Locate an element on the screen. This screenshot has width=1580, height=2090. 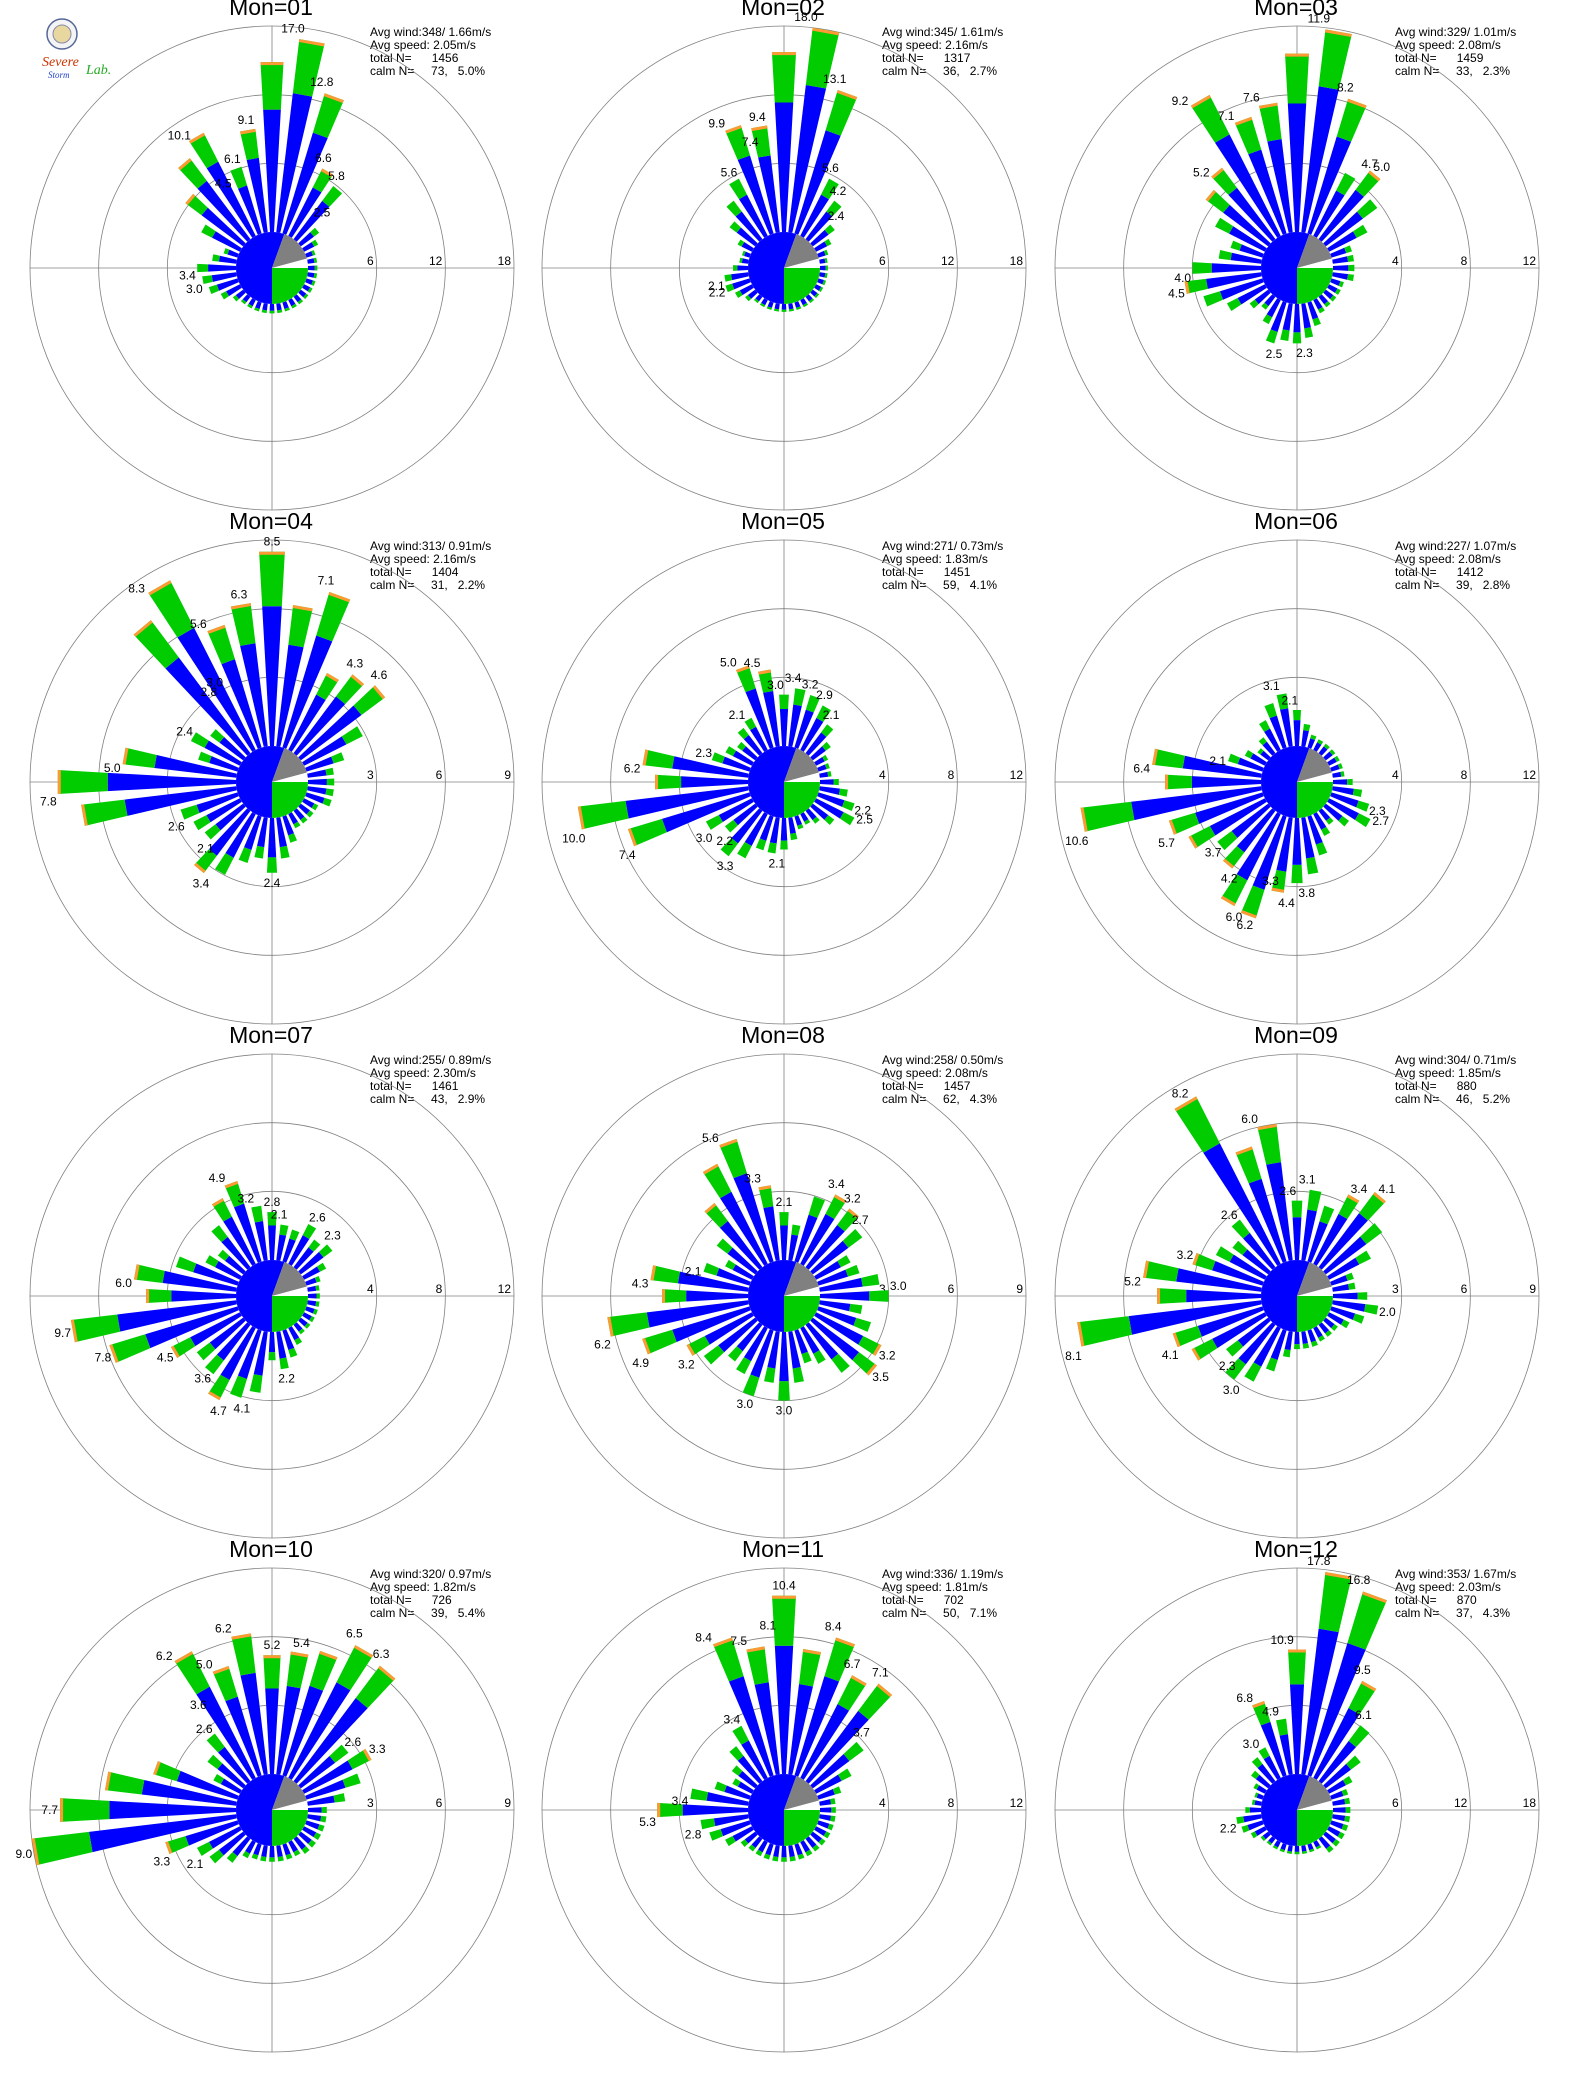
bar-value-label: 3.2 is located at coordinates (887, 1356).